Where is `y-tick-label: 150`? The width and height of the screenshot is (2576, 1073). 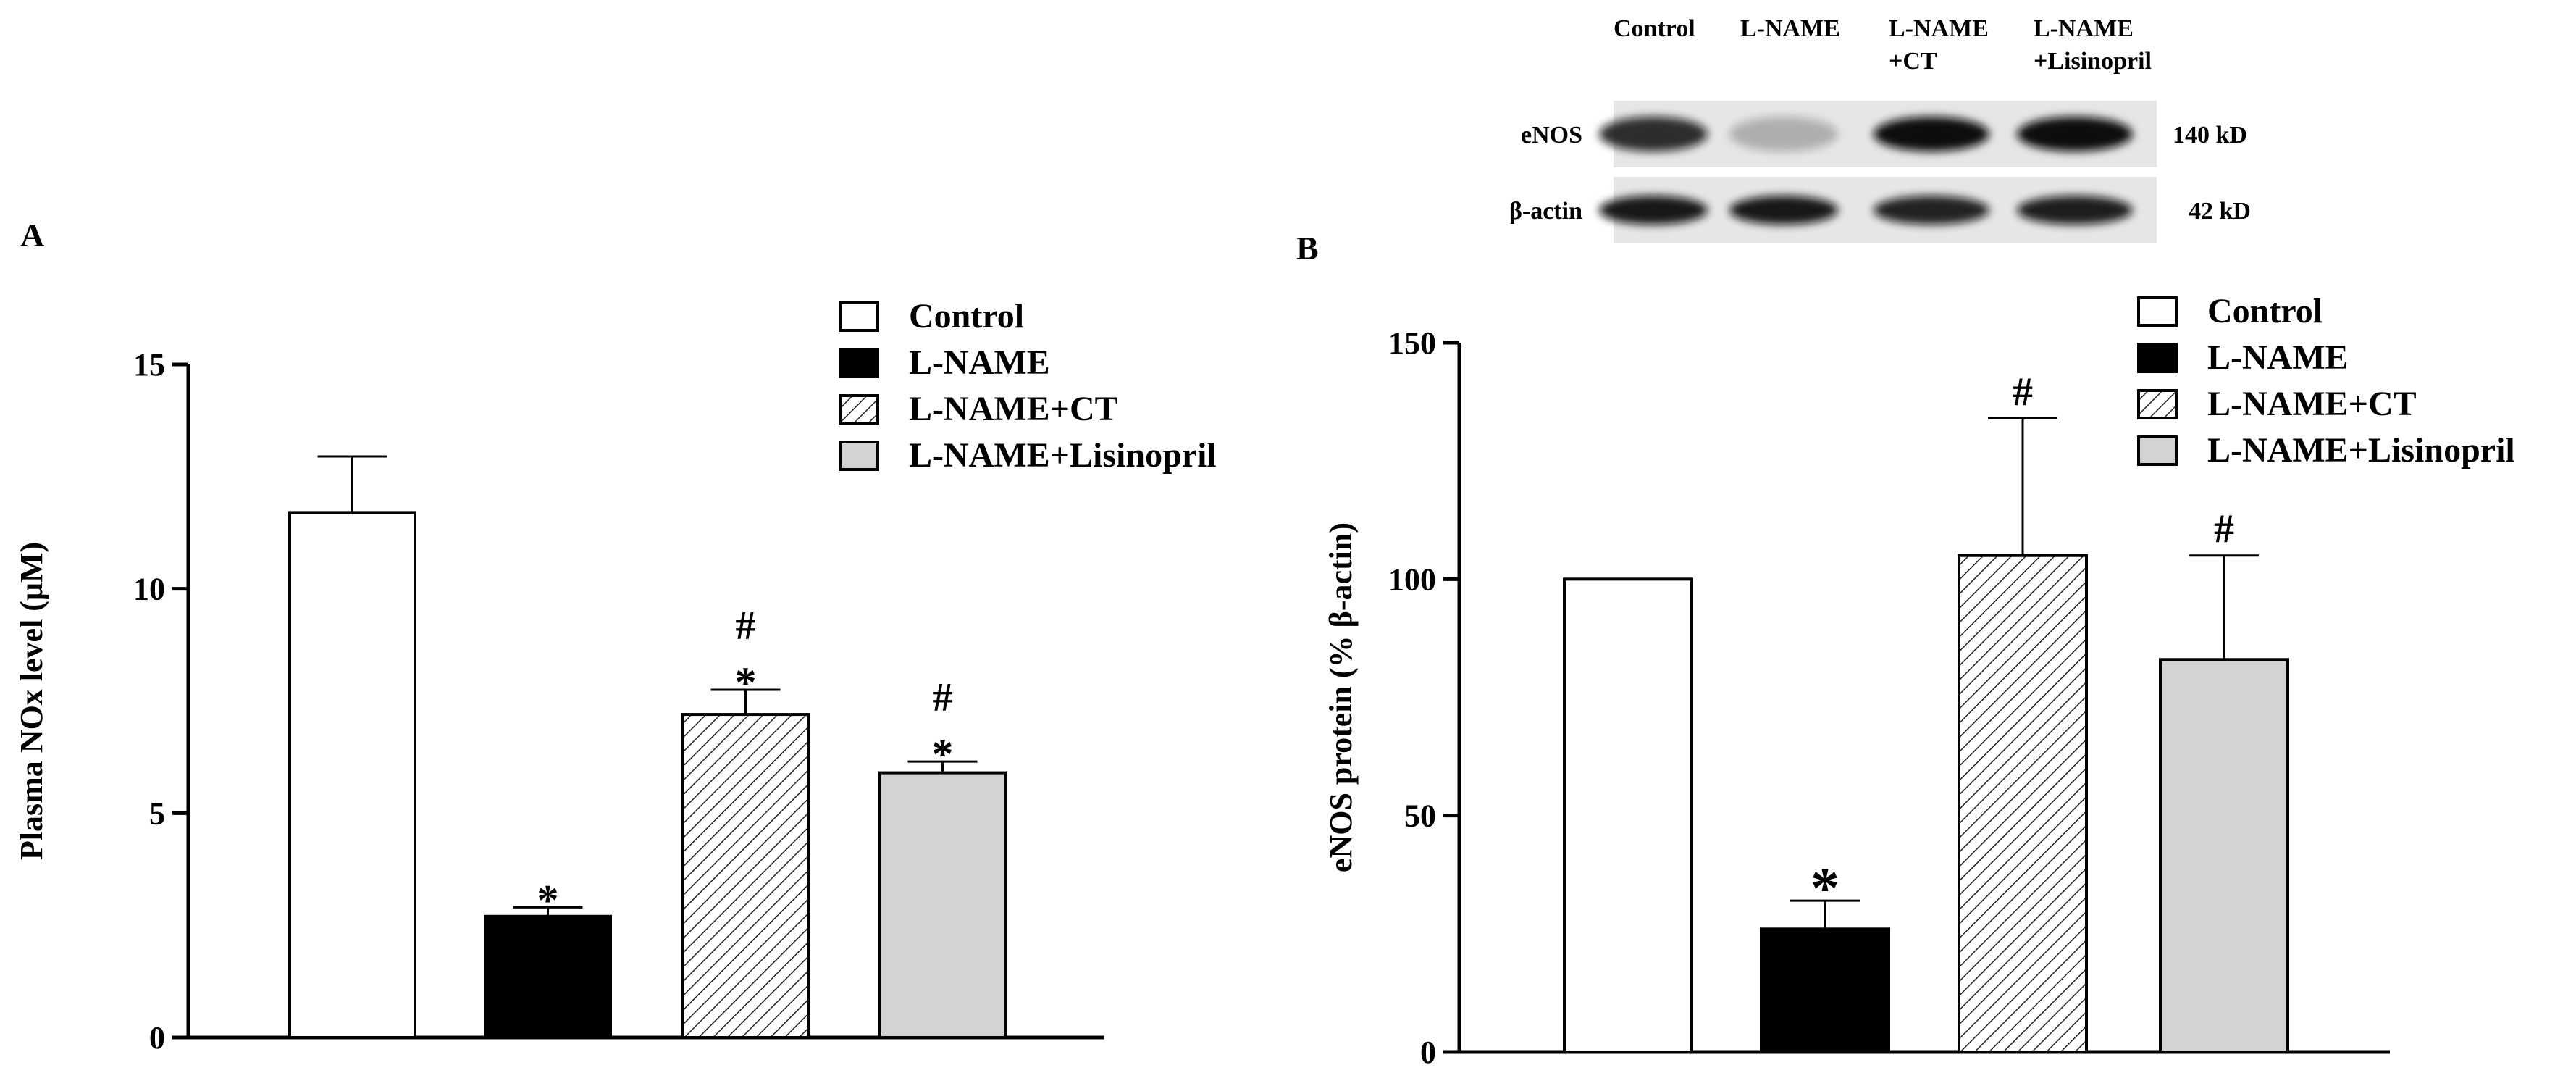
y-tick-label: 150 is located at coordinates (1412, 343).